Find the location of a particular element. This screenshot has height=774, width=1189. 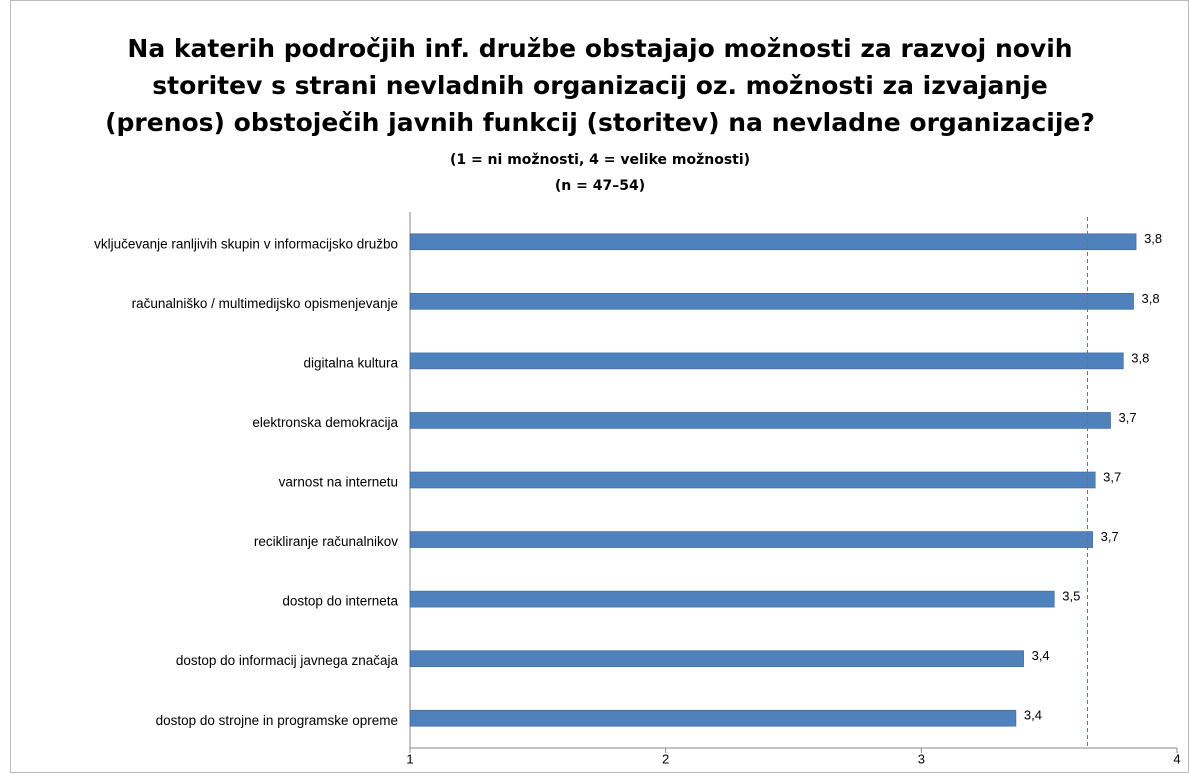

x-tick-label: 1 is located at coordinates (409, 758).